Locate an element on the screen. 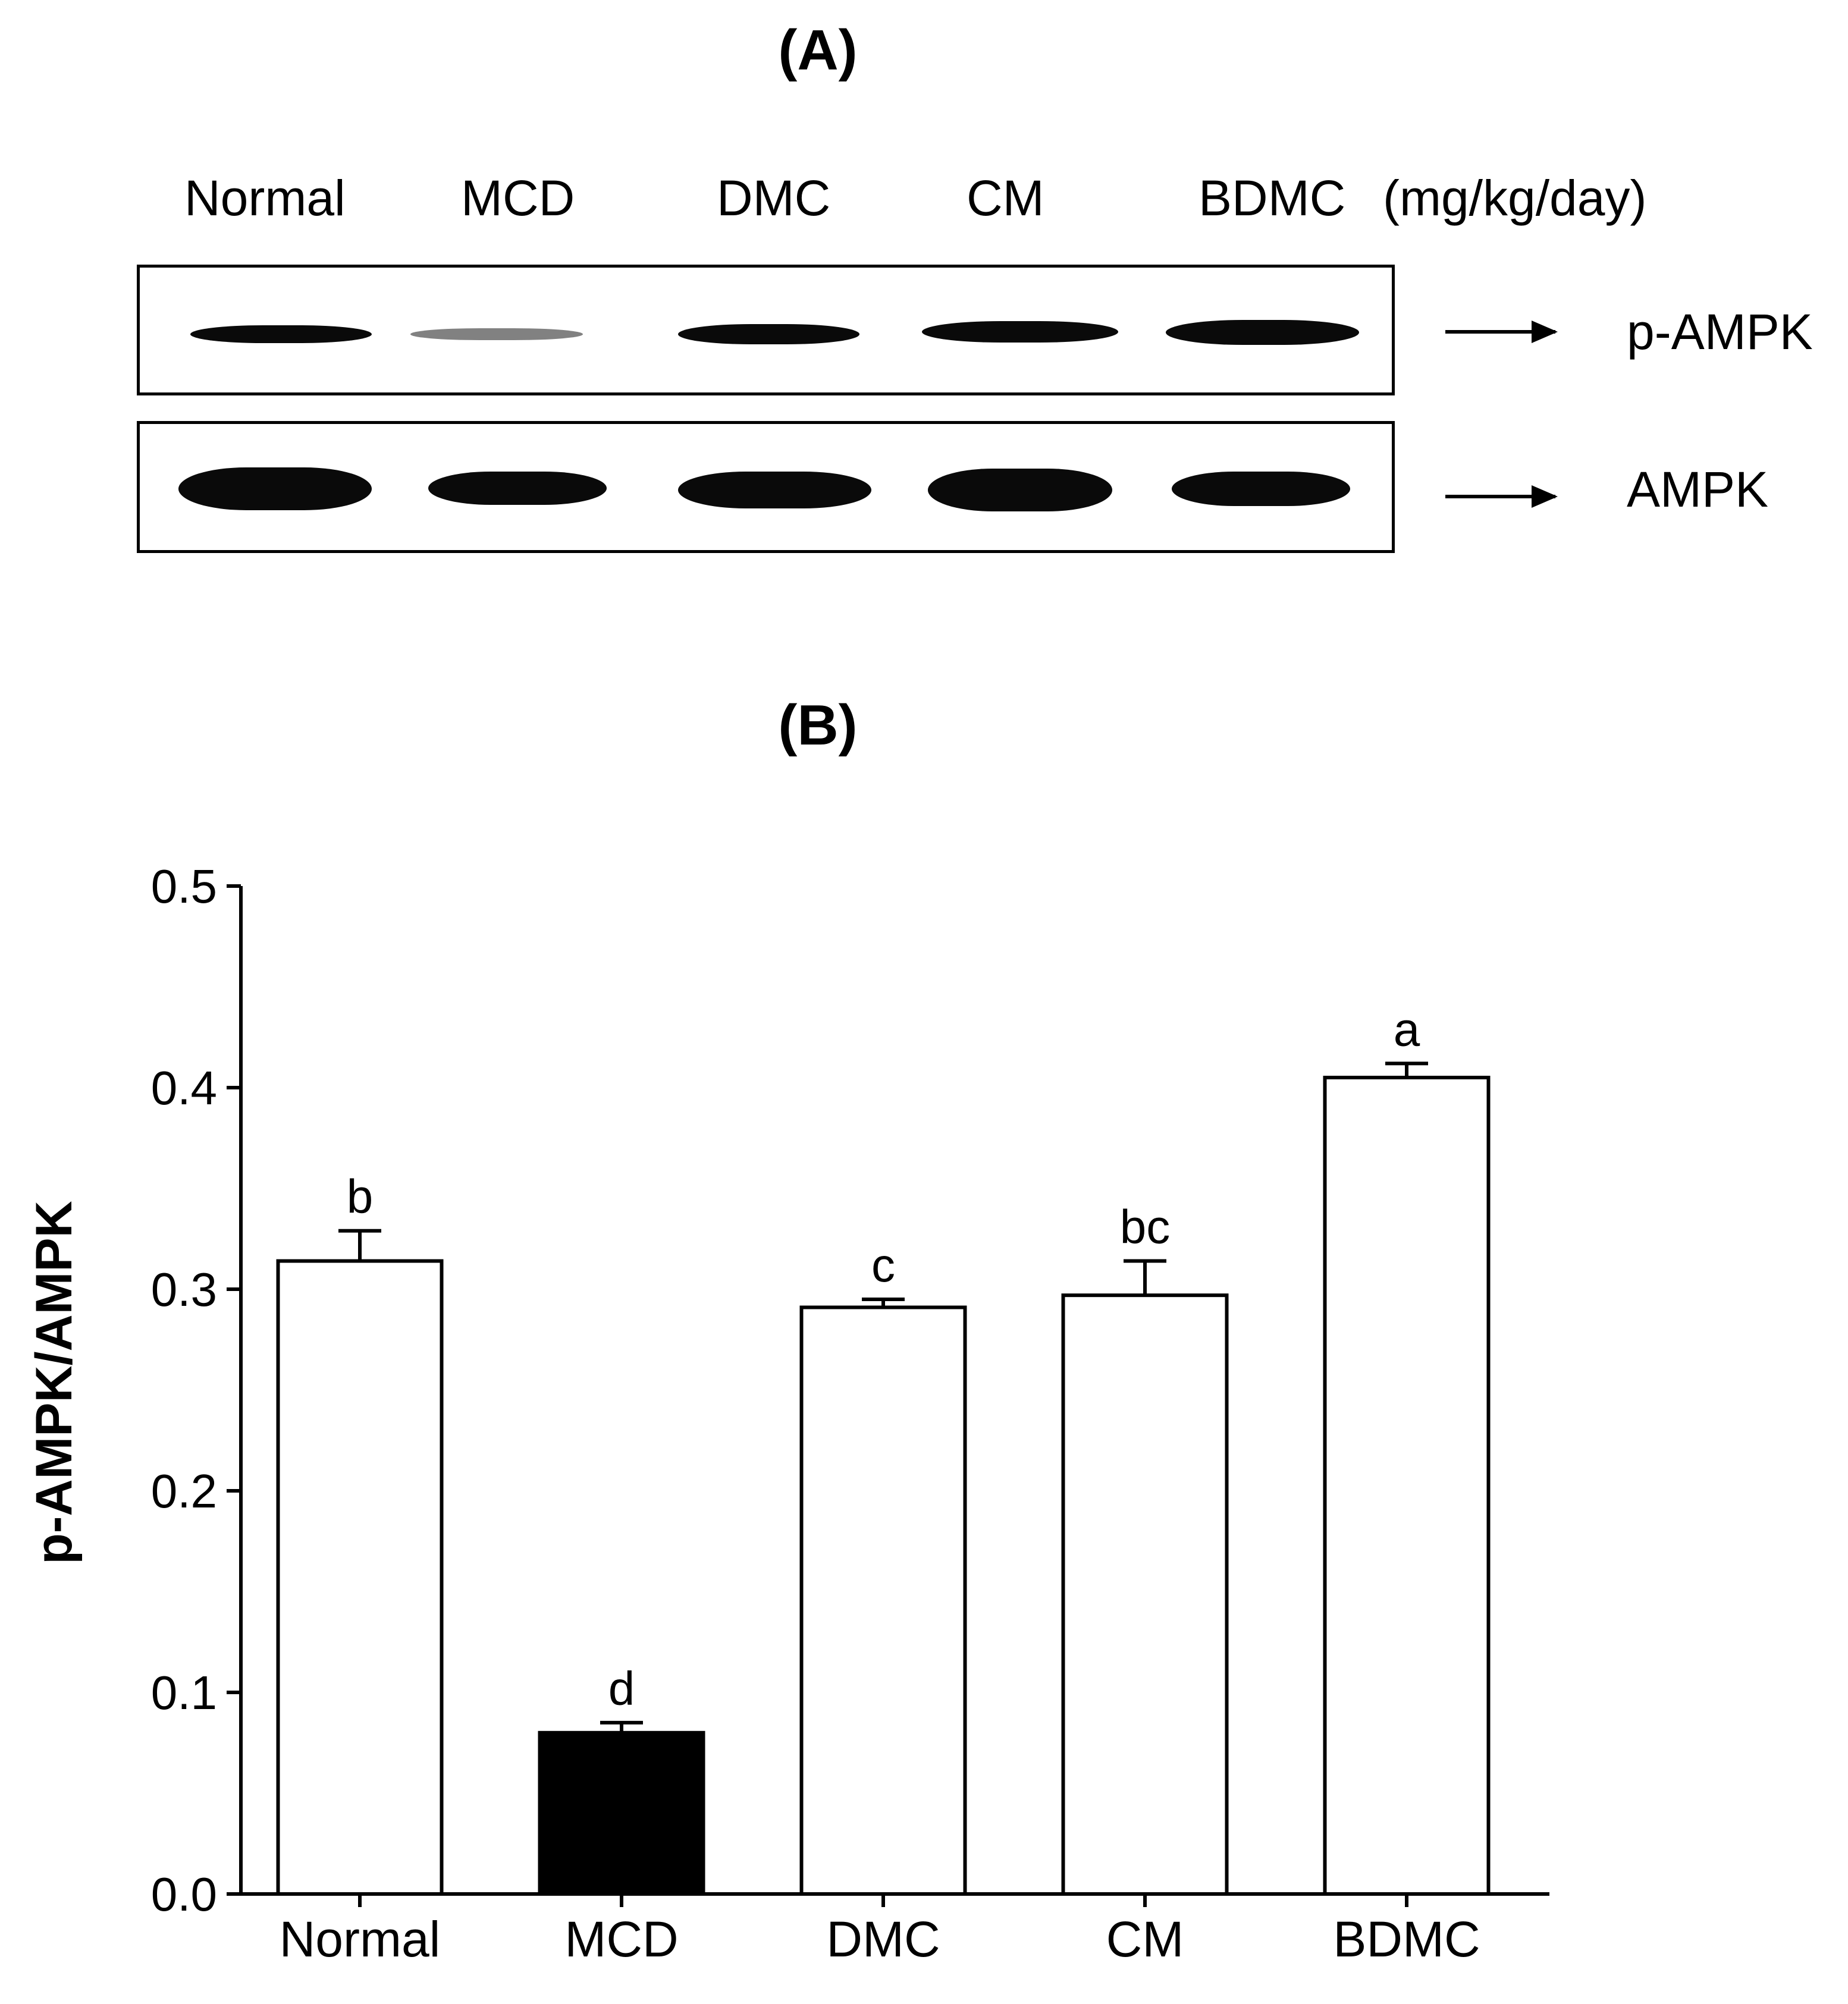 The image size is (1848, 2004). blot-ampk is located at coordinates (766, 487).